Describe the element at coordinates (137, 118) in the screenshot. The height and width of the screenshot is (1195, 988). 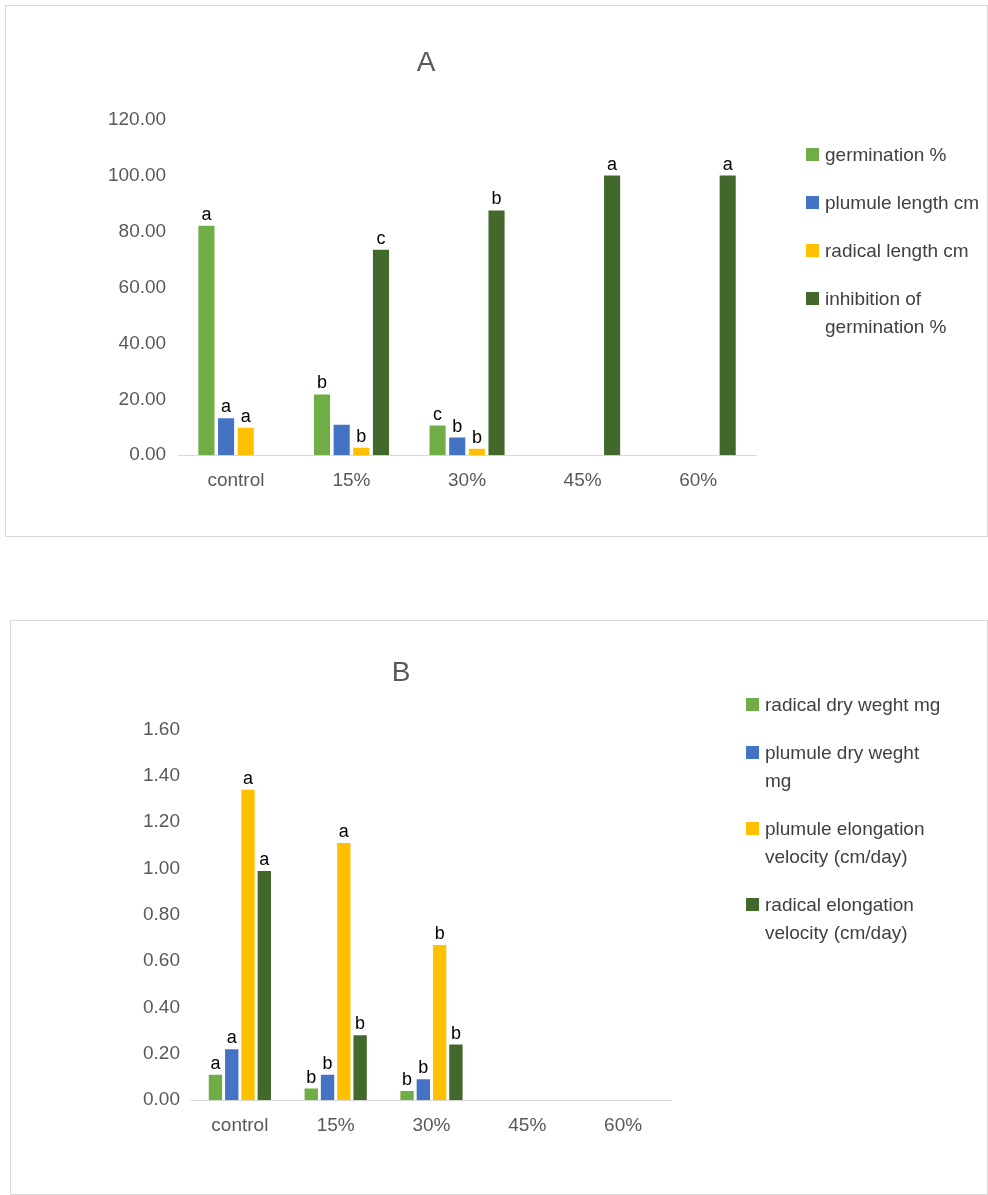
I see `y-tick-label: 120.00` at that location.